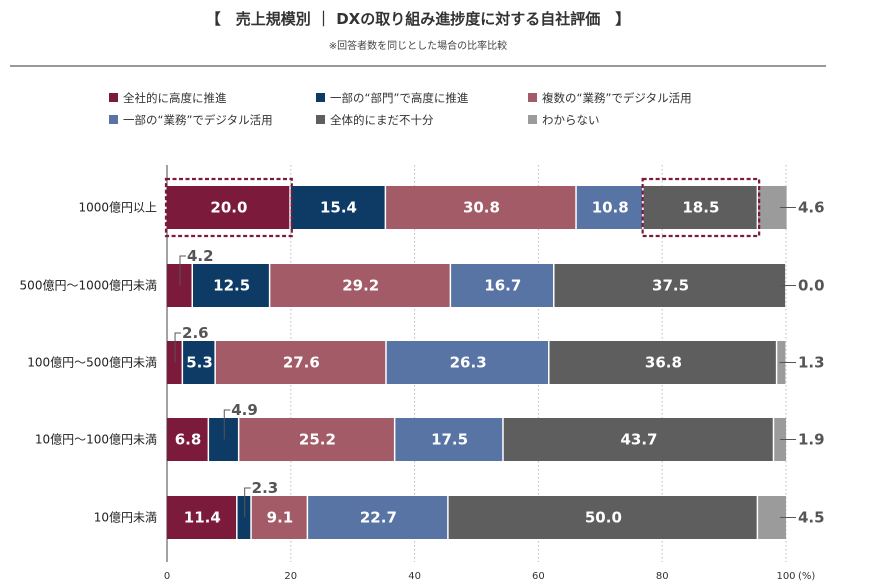  Describe the element at coordinates (811, 286) in the screenshot. I see `value-label: 0.0` at that location.